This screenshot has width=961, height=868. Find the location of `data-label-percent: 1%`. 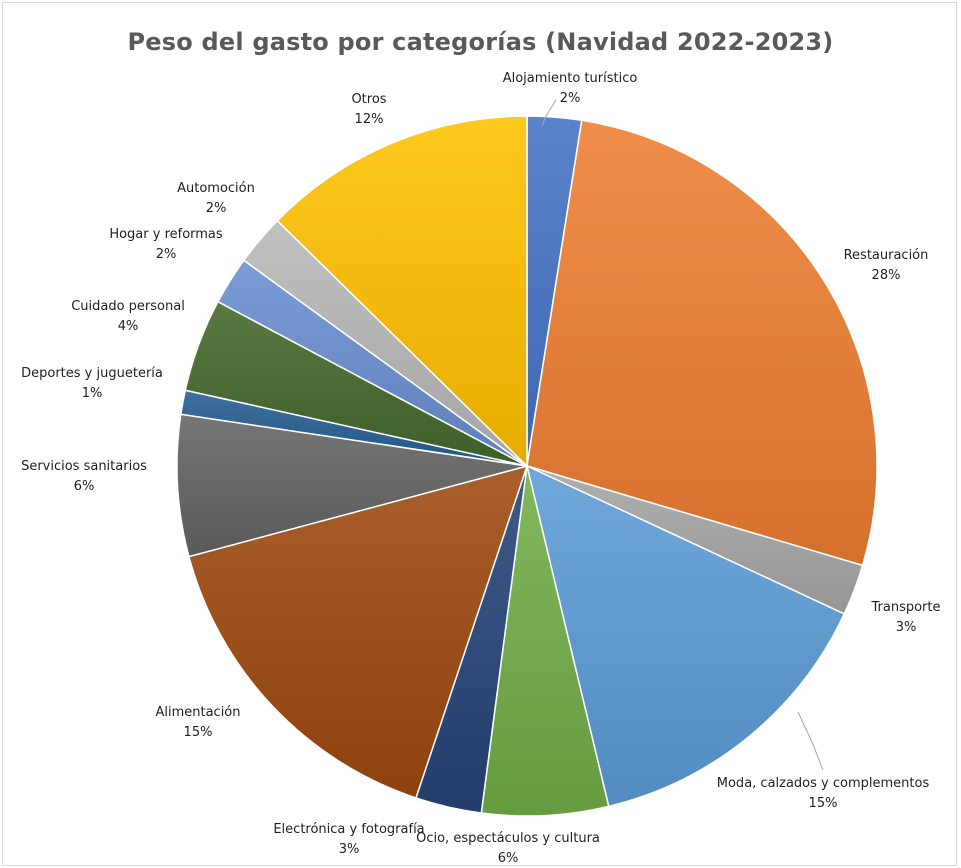

data-label-percent: 1% is located at coordinates (92, 393).